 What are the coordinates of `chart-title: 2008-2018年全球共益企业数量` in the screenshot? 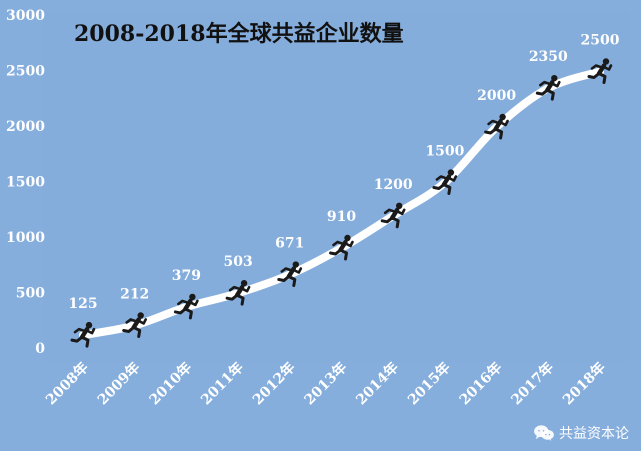 It's located at (239, 34).